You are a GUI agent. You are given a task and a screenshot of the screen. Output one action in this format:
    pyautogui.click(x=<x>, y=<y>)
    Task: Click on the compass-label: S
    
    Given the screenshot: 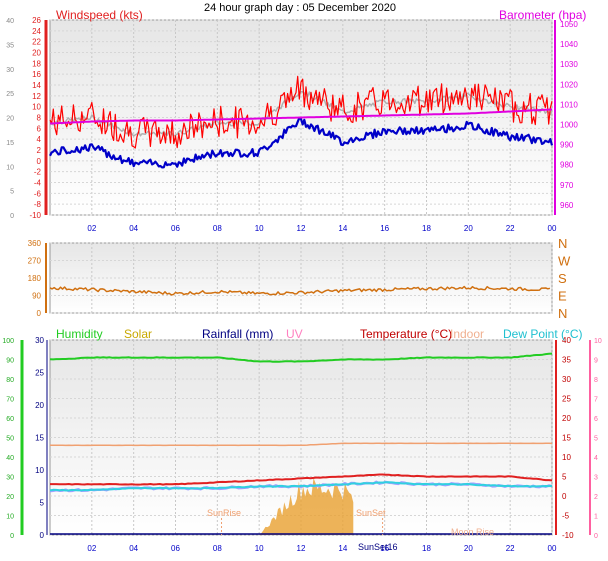 What is the action you would take?
    pyautogui.click(x=562, y=278)
    